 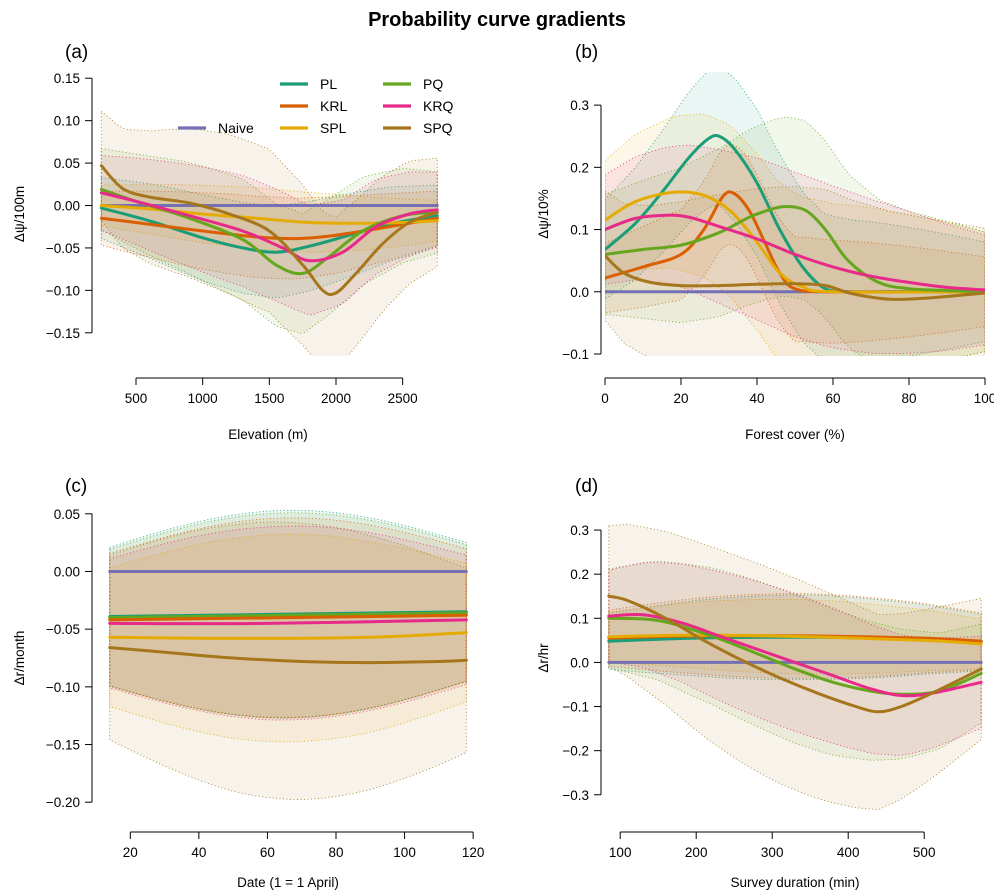 What do you see at coordinates (579, 167) in the screenshot?
I see `y-tick-label: 0.2` at bounding box center [579, 167].